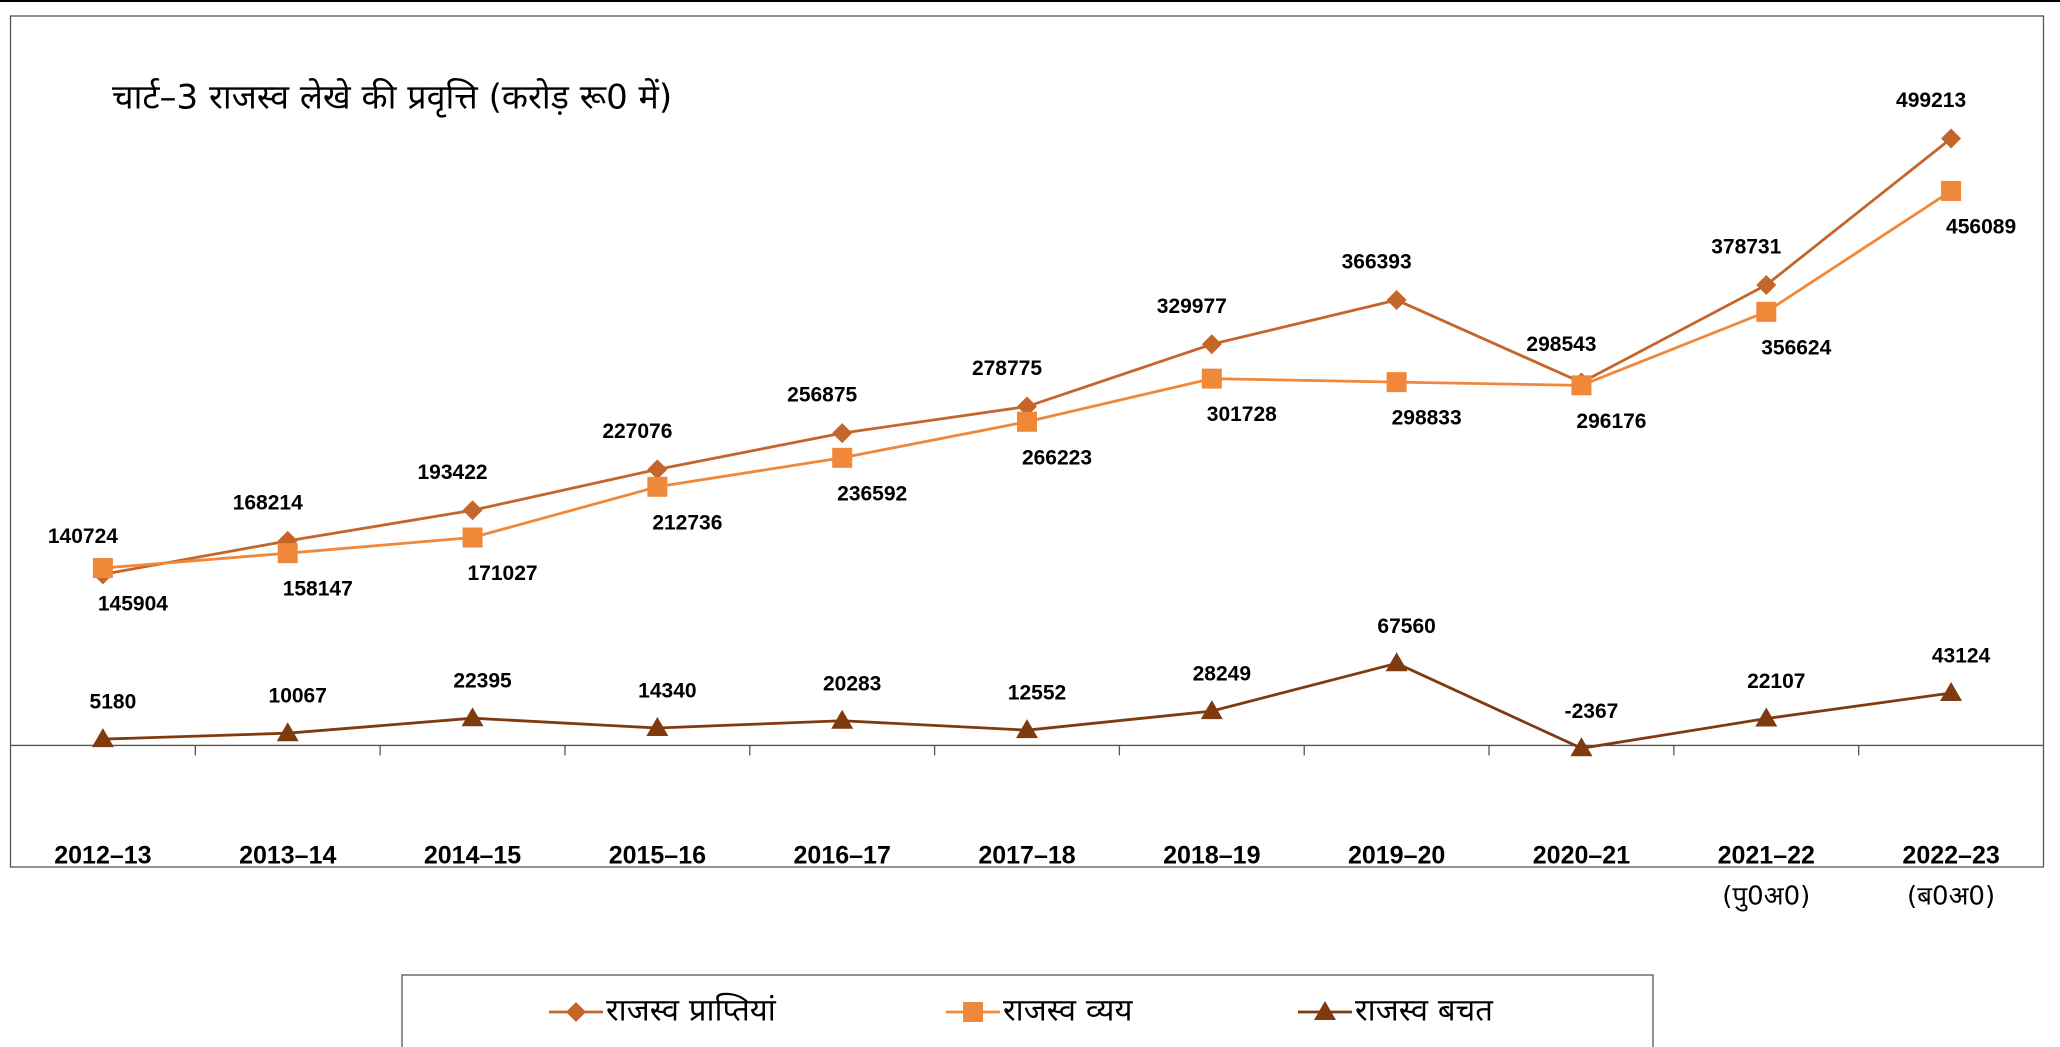  Describe the element at coordinates (503, 573) in the screenshot. I see `data-label: 171027` at that location.